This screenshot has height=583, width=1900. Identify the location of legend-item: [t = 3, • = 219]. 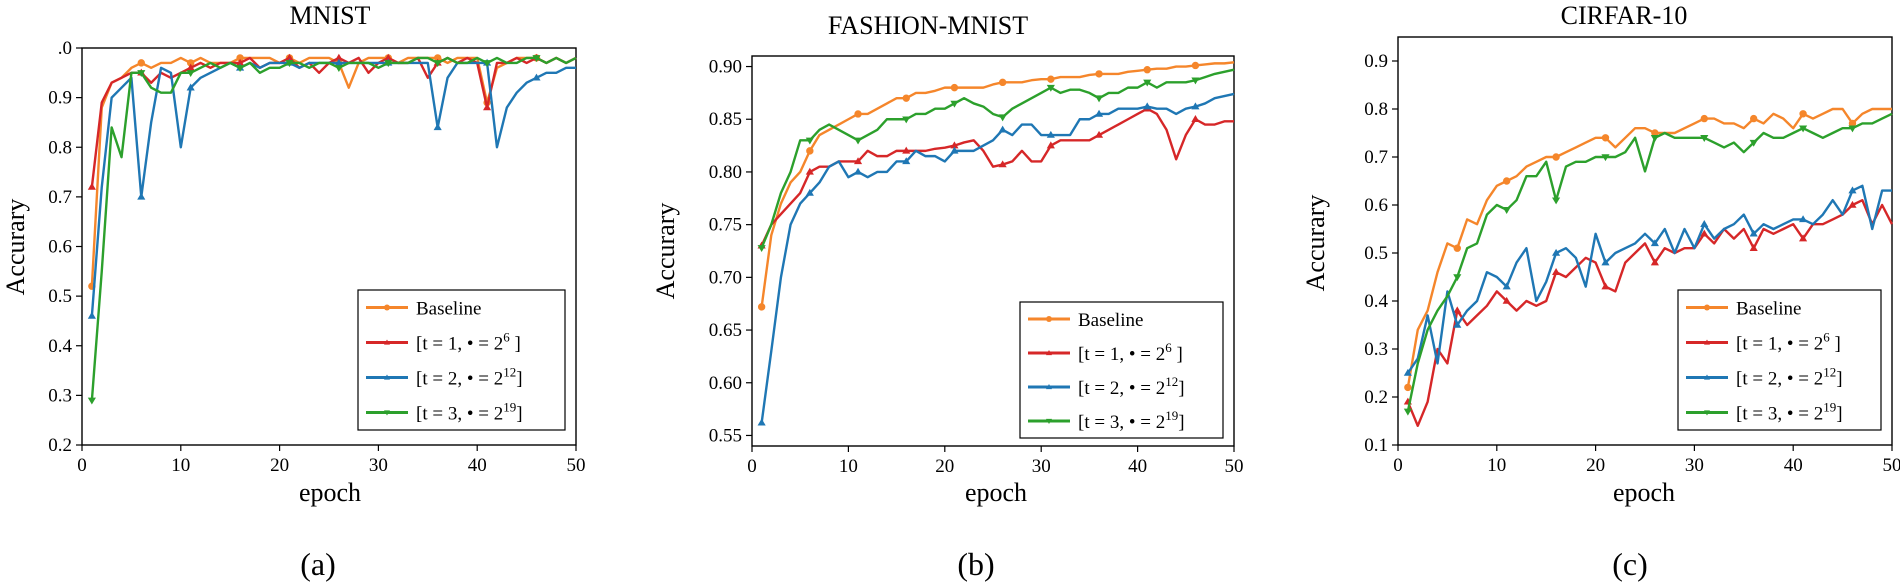
(1106, 420).